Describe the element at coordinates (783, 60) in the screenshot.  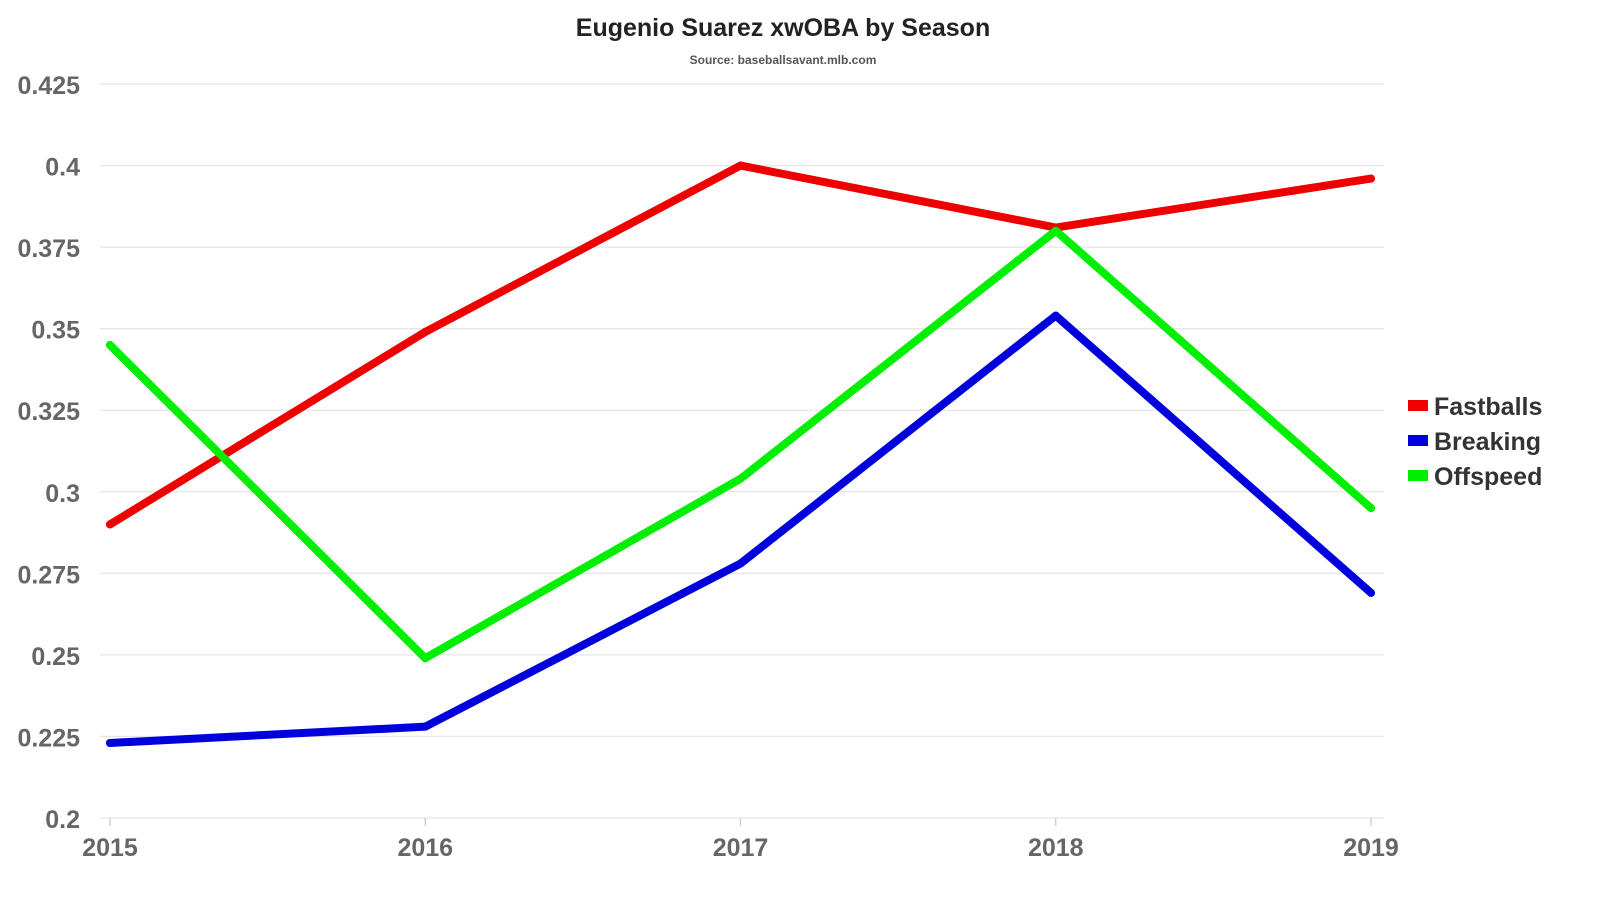
I see `chart-subtitle: Source: baseballsavant.mlb.com` at that location.